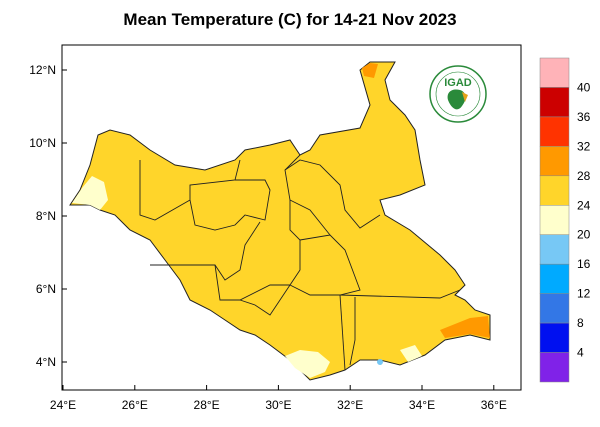 Image resolution: width=600 pixels, height=427 pixels. I want to click on x-tick-label: 30°E, so click(278, 405).